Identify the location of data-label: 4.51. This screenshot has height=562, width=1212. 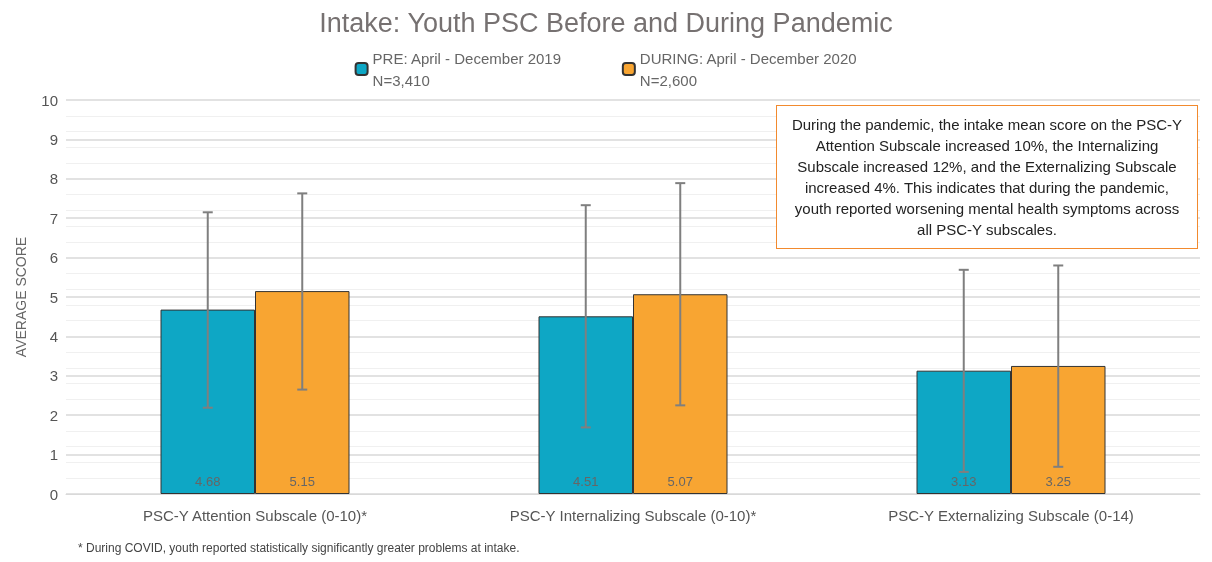
(586, 481).